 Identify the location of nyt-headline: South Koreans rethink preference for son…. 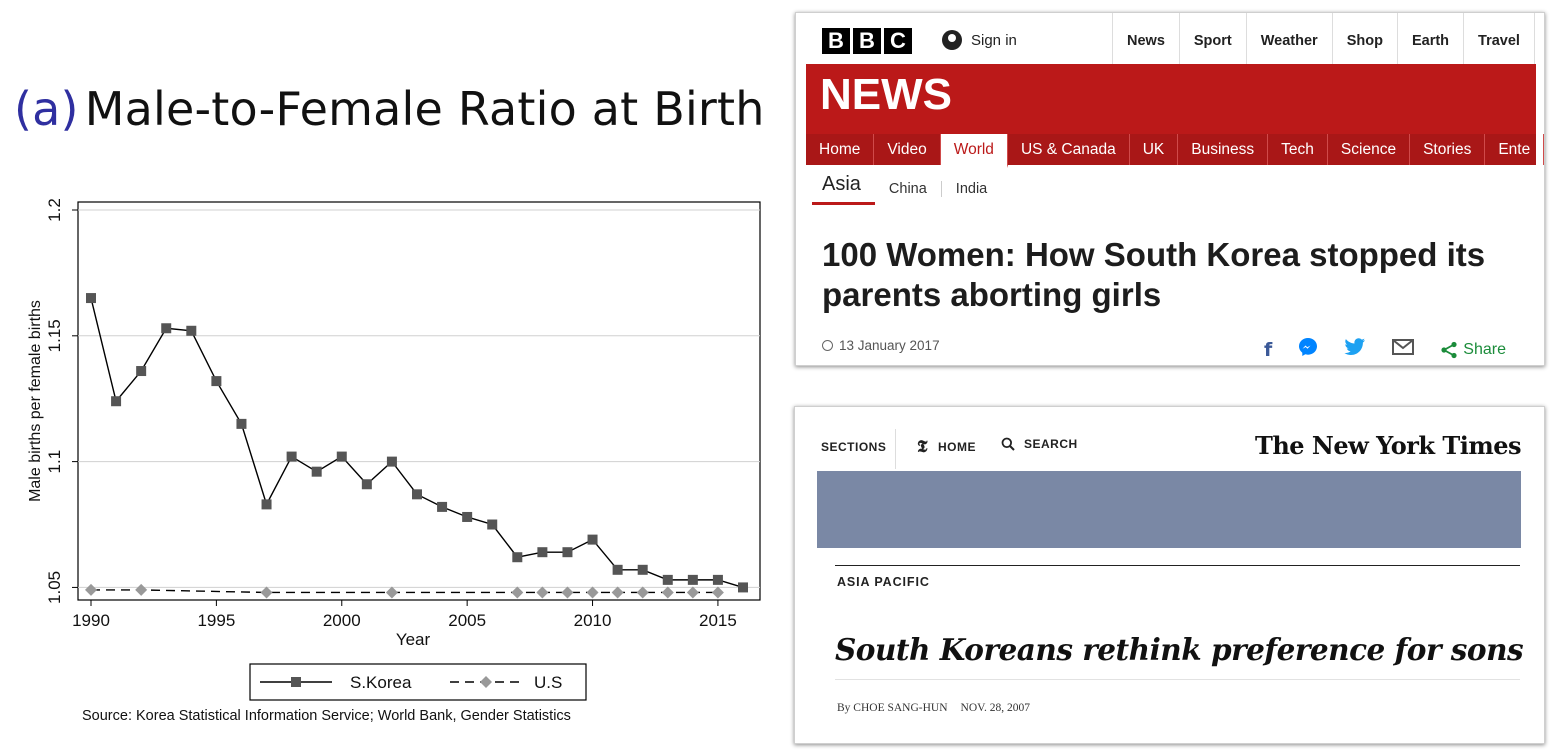
(1179, 649).